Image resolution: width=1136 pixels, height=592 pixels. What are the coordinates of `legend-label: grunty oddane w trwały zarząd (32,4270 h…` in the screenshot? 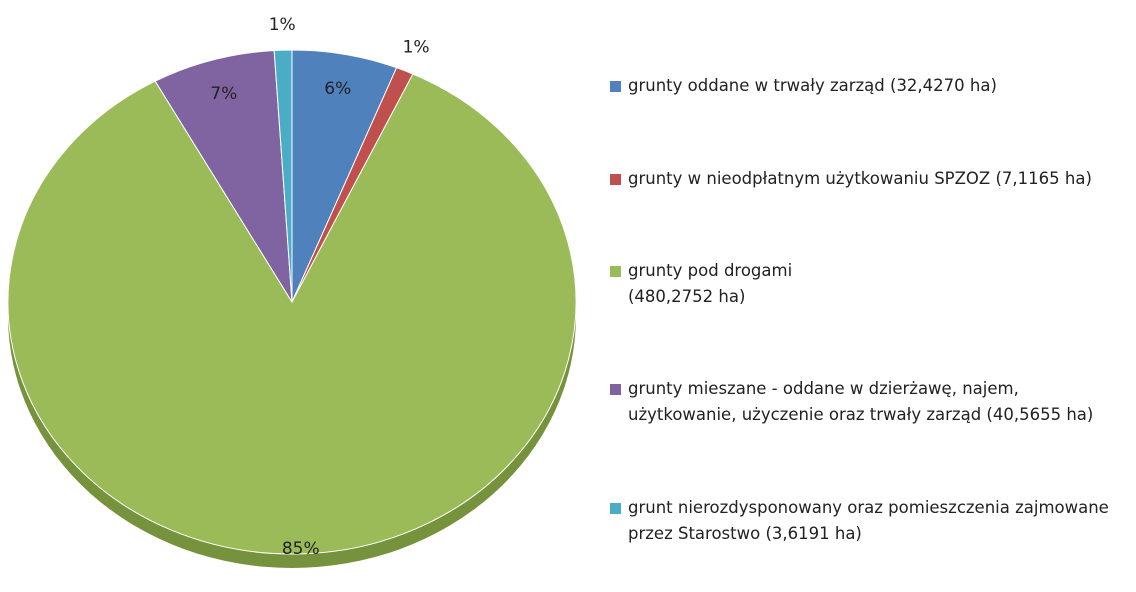 It's located at (812, 86).